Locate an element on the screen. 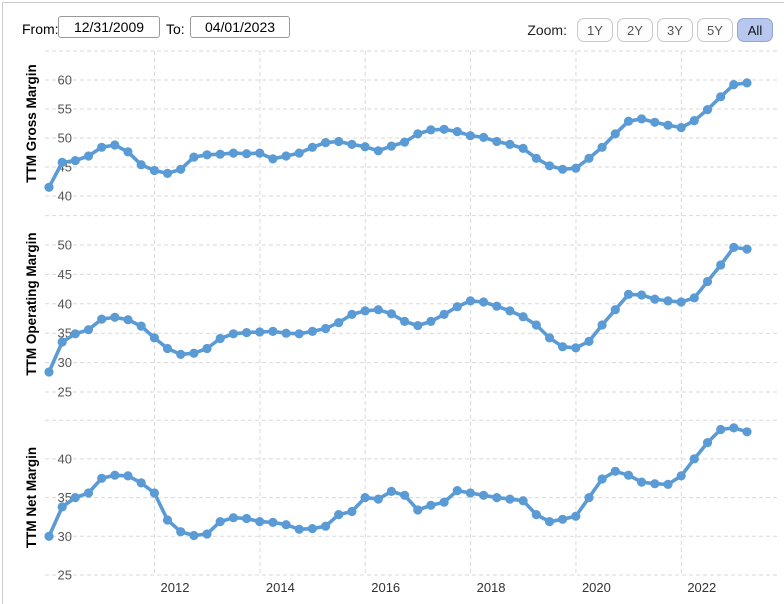 This screenshot has height=604, width=784. zoom-button-3y: 3Y is located at coordinates (675, 30).